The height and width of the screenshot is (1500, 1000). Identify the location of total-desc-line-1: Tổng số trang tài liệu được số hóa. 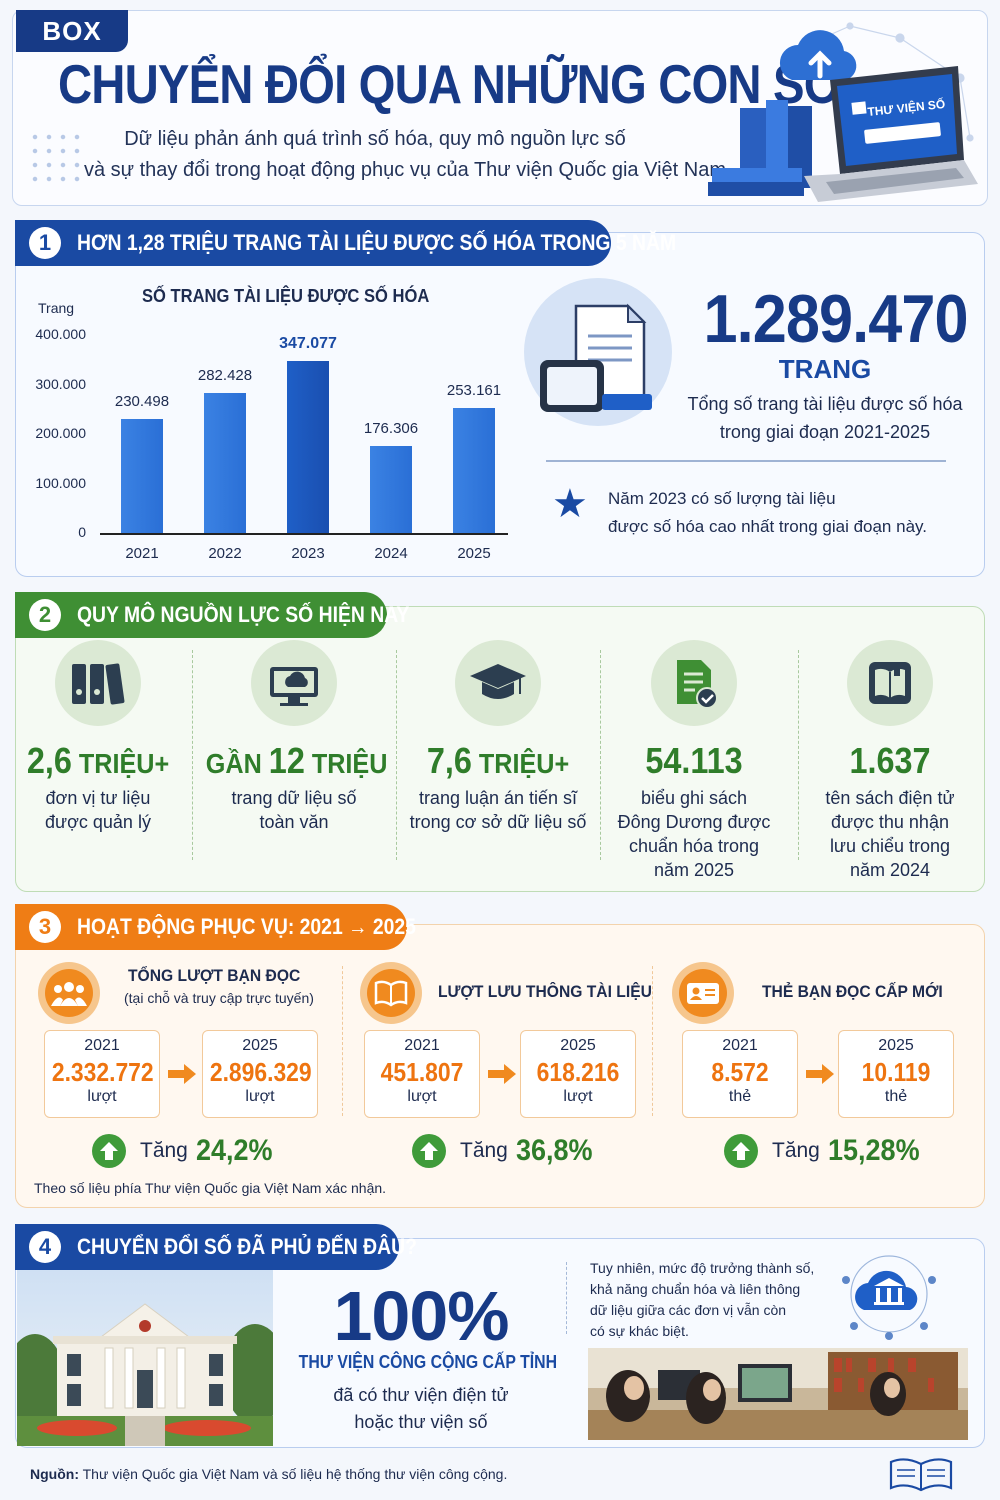
(825, 404).